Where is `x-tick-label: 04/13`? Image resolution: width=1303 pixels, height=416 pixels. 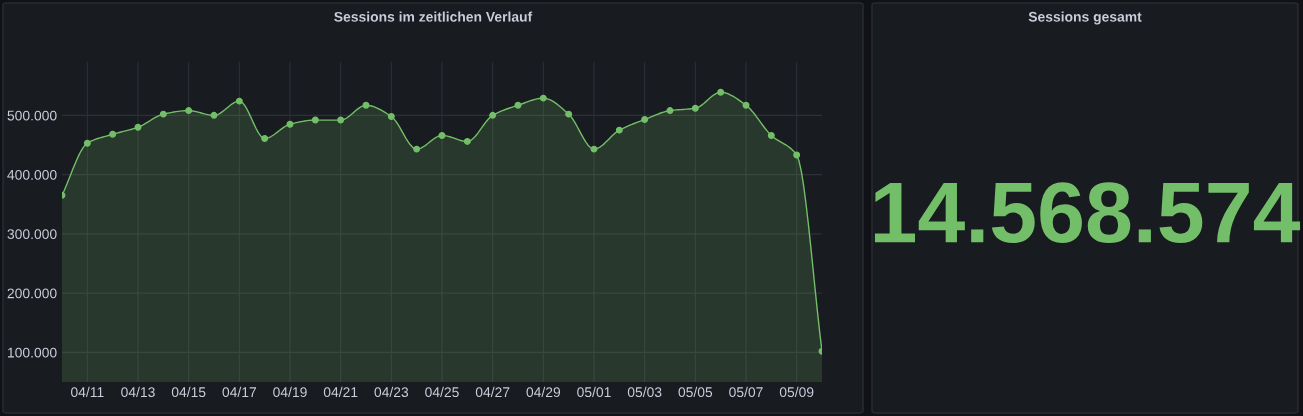 x-tick-label: 04/13 is located at coordinates (138, 392).